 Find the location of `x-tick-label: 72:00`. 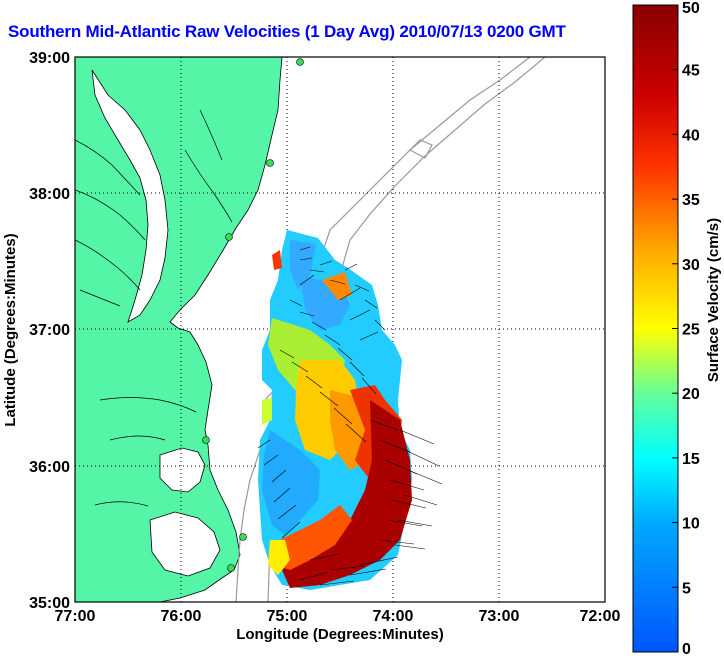

x-tick-label: 72:00 is located at coordinates (600, 616).